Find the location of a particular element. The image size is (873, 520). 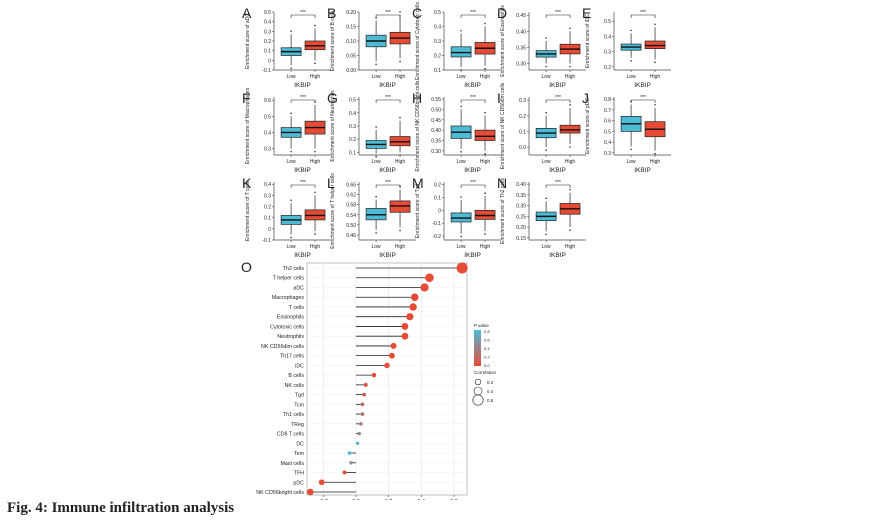

legend-corr-circle is located at coordinates (478, 382).